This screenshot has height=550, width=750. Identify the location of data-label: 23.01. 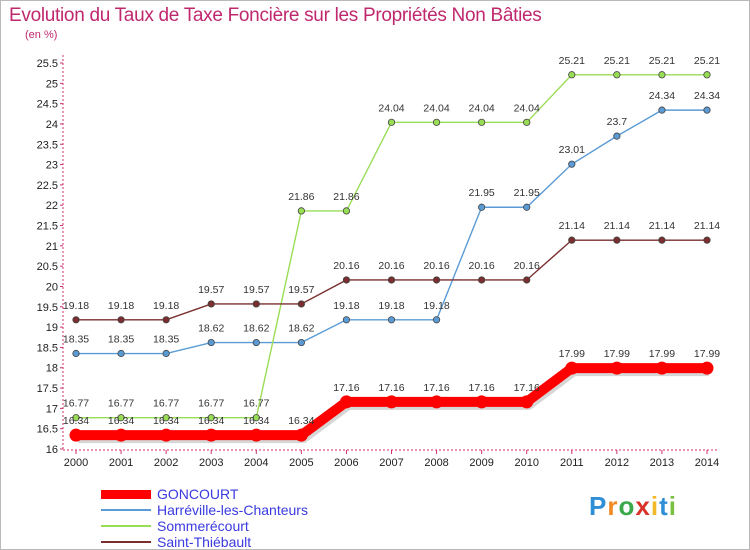
(572, 150).